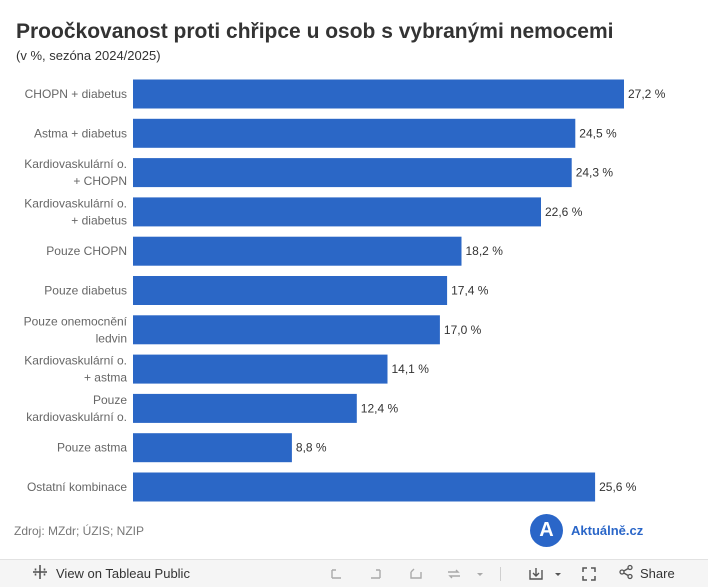 The height and width of the screenshot is (587, 708). Describe the element at coordinates (595, 173) in the screenshot. I see `value-label-2: 24,3 %` at that location.